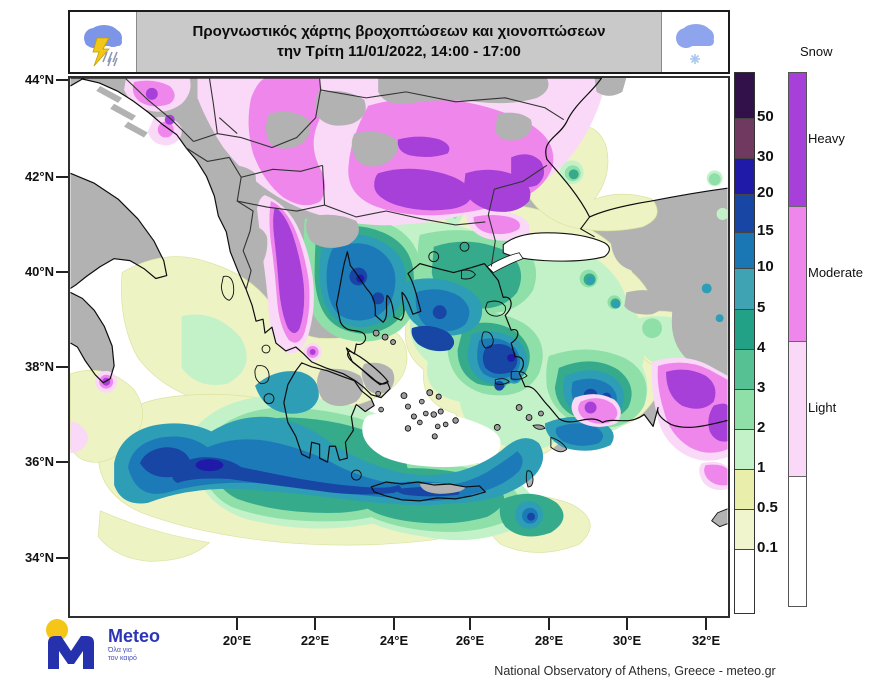  Describe the element at coordinates (761, 427) in the screenshot. I see `rain-legend-value: 2` at that location.